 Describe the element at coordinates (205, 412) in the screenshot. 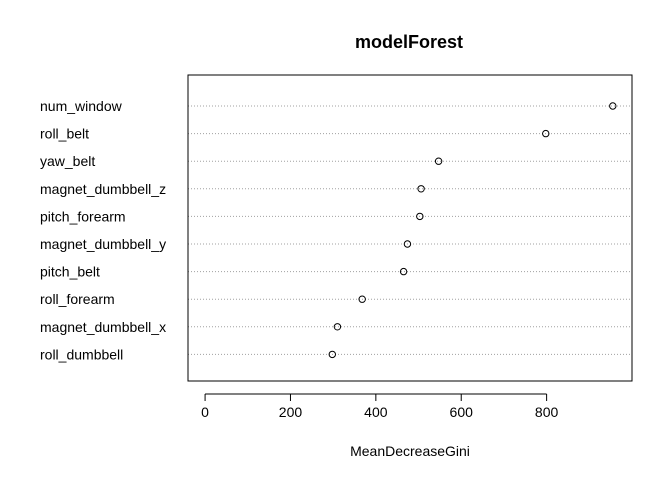

I see `x-tick-label: 0` at that location.